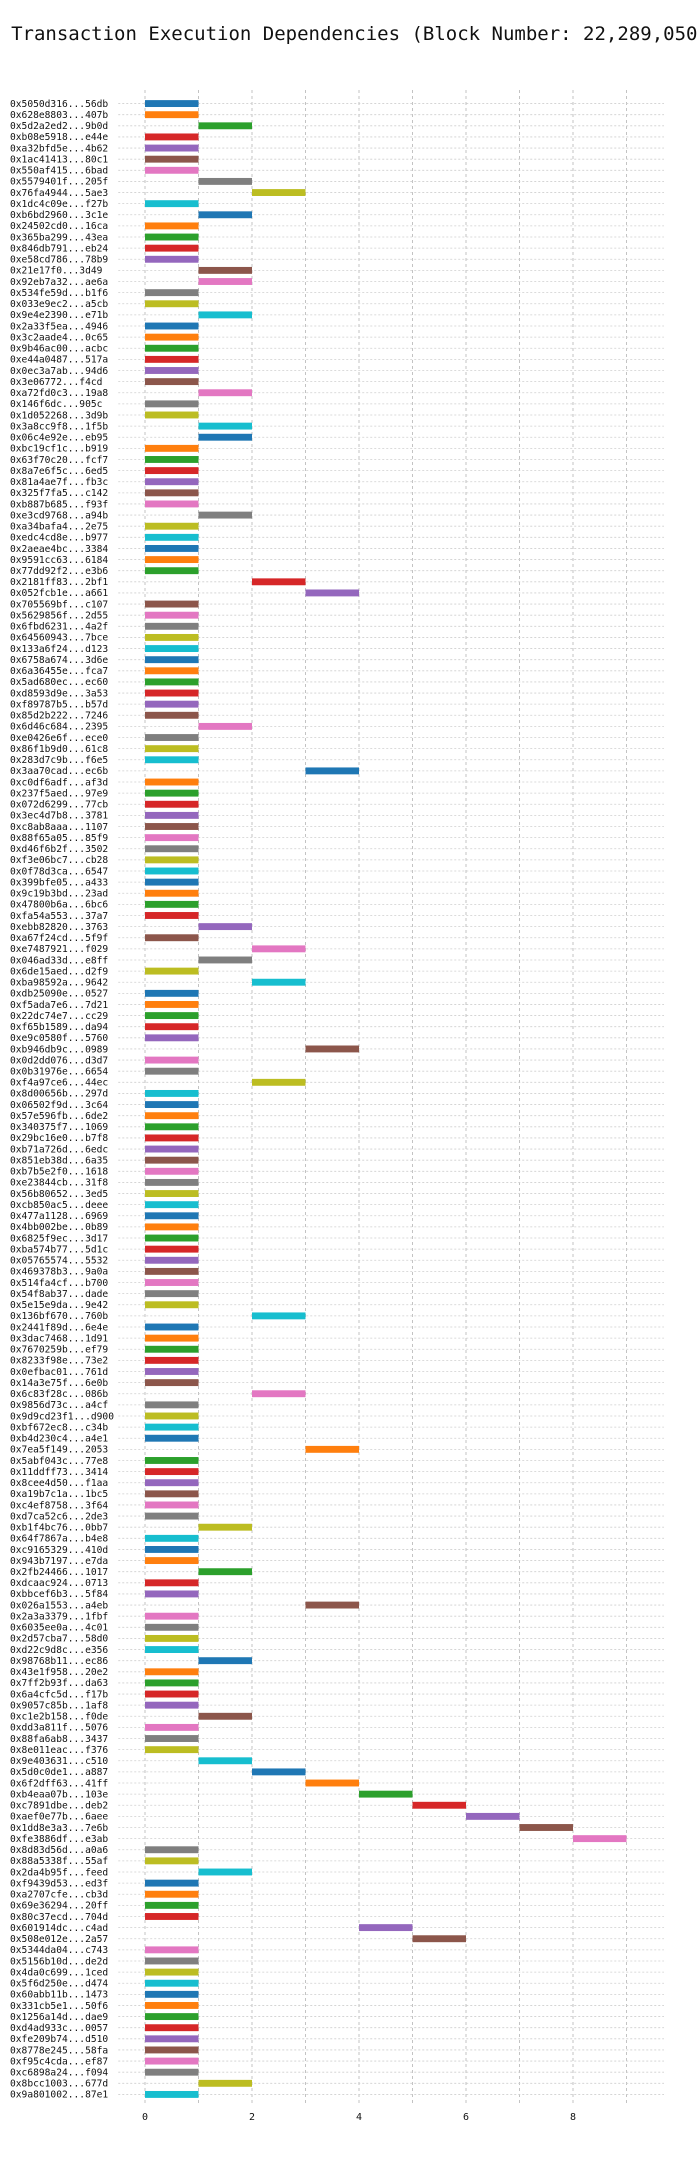 This screenshot has height=2160, width=700. What do you see at coordinates (56, 271) in the screenshot?
I see `transaction-label: 0x21e17f0...3d49` at bounding box center [56, 271].